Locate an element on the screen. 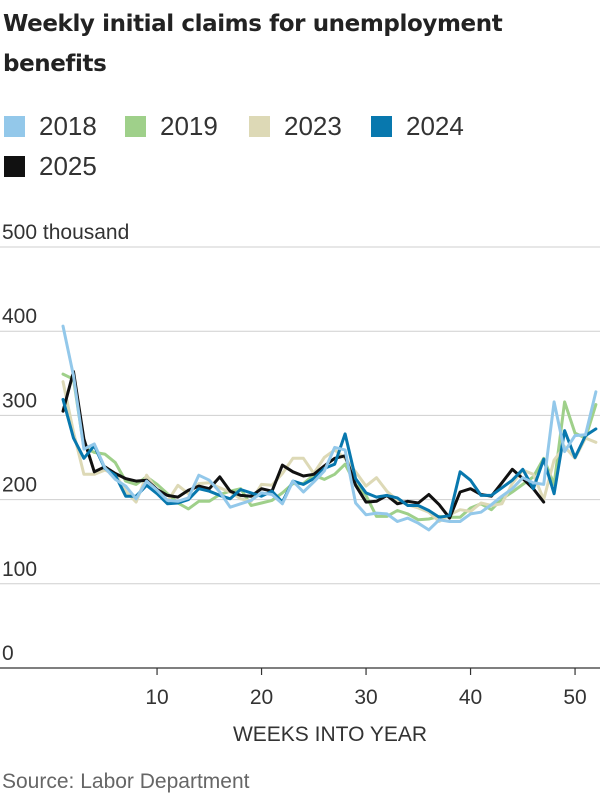  legend-item-2025: 2025 is located at coordinates (50, 166).